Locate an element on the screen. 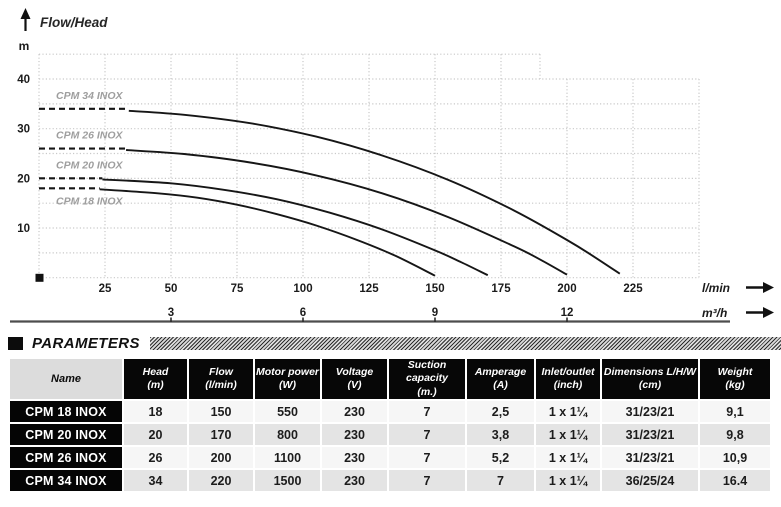 The height and width of the screenshot is (507, 781). param-value-cell: 170 is located at coordinates (221, 434).